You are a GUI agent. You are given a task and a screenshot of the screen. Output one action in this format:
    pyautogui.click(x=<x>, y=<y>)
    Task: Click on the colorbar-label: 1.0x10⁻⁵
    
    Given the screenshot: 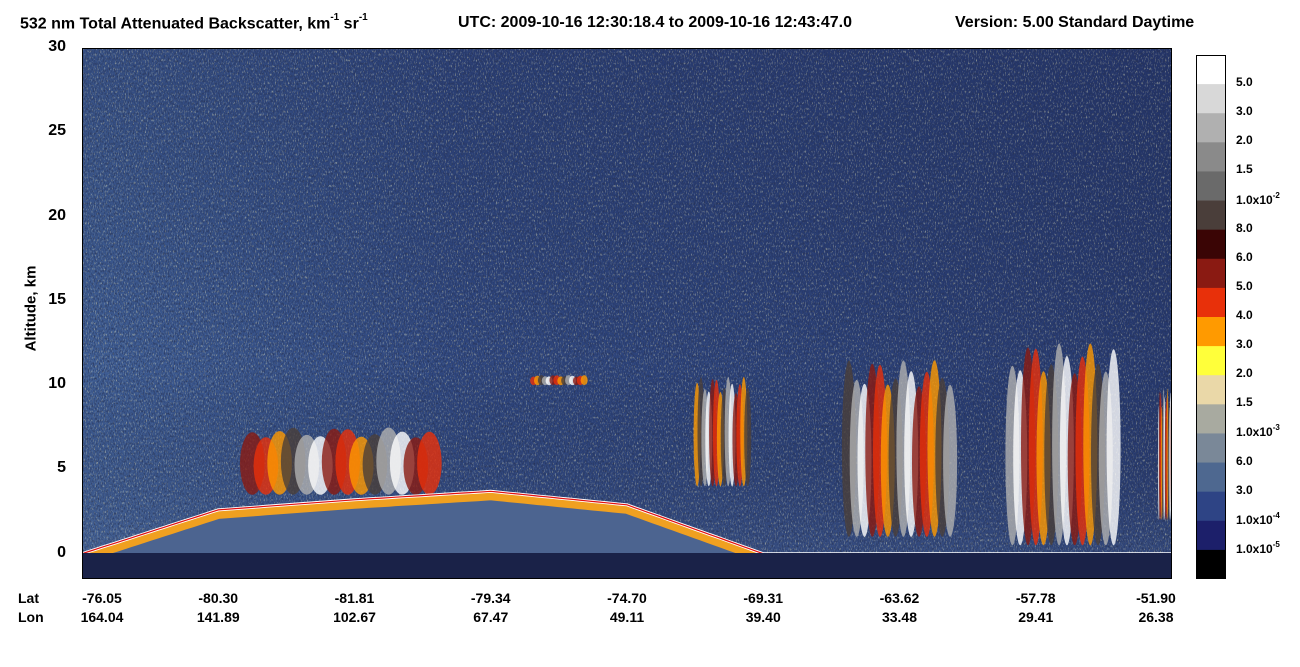 What is the action you would take?
    pyautogui.click(x=1258, y=547)
    